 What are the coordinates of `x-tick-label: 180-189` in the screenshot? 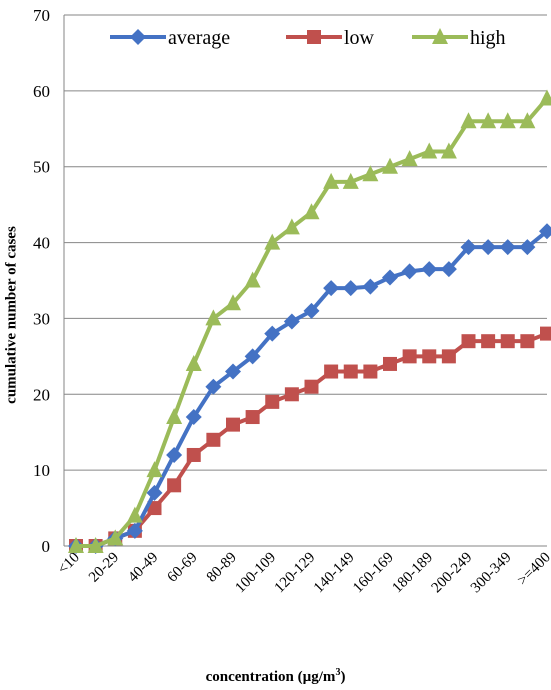 It's located at (412, 573).